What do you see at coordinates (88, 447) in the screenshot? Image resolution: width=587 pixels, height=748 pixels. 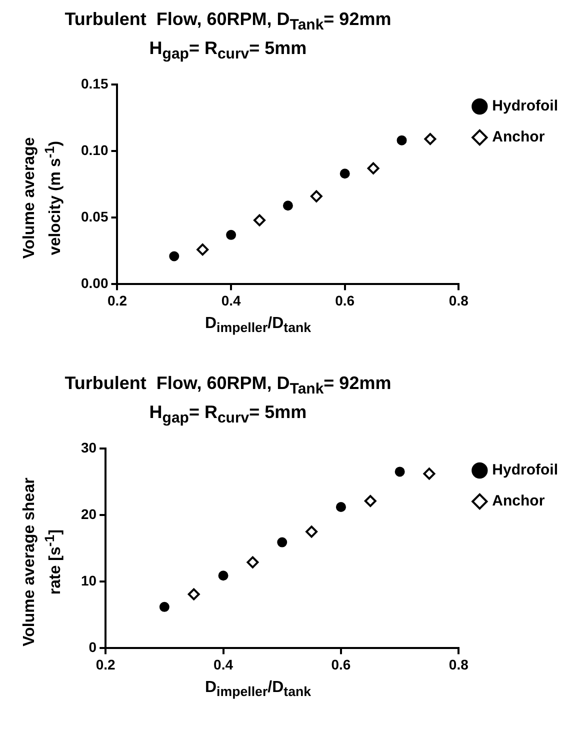 I see `y-tick-label: 30` at bounding box center [88, 447].